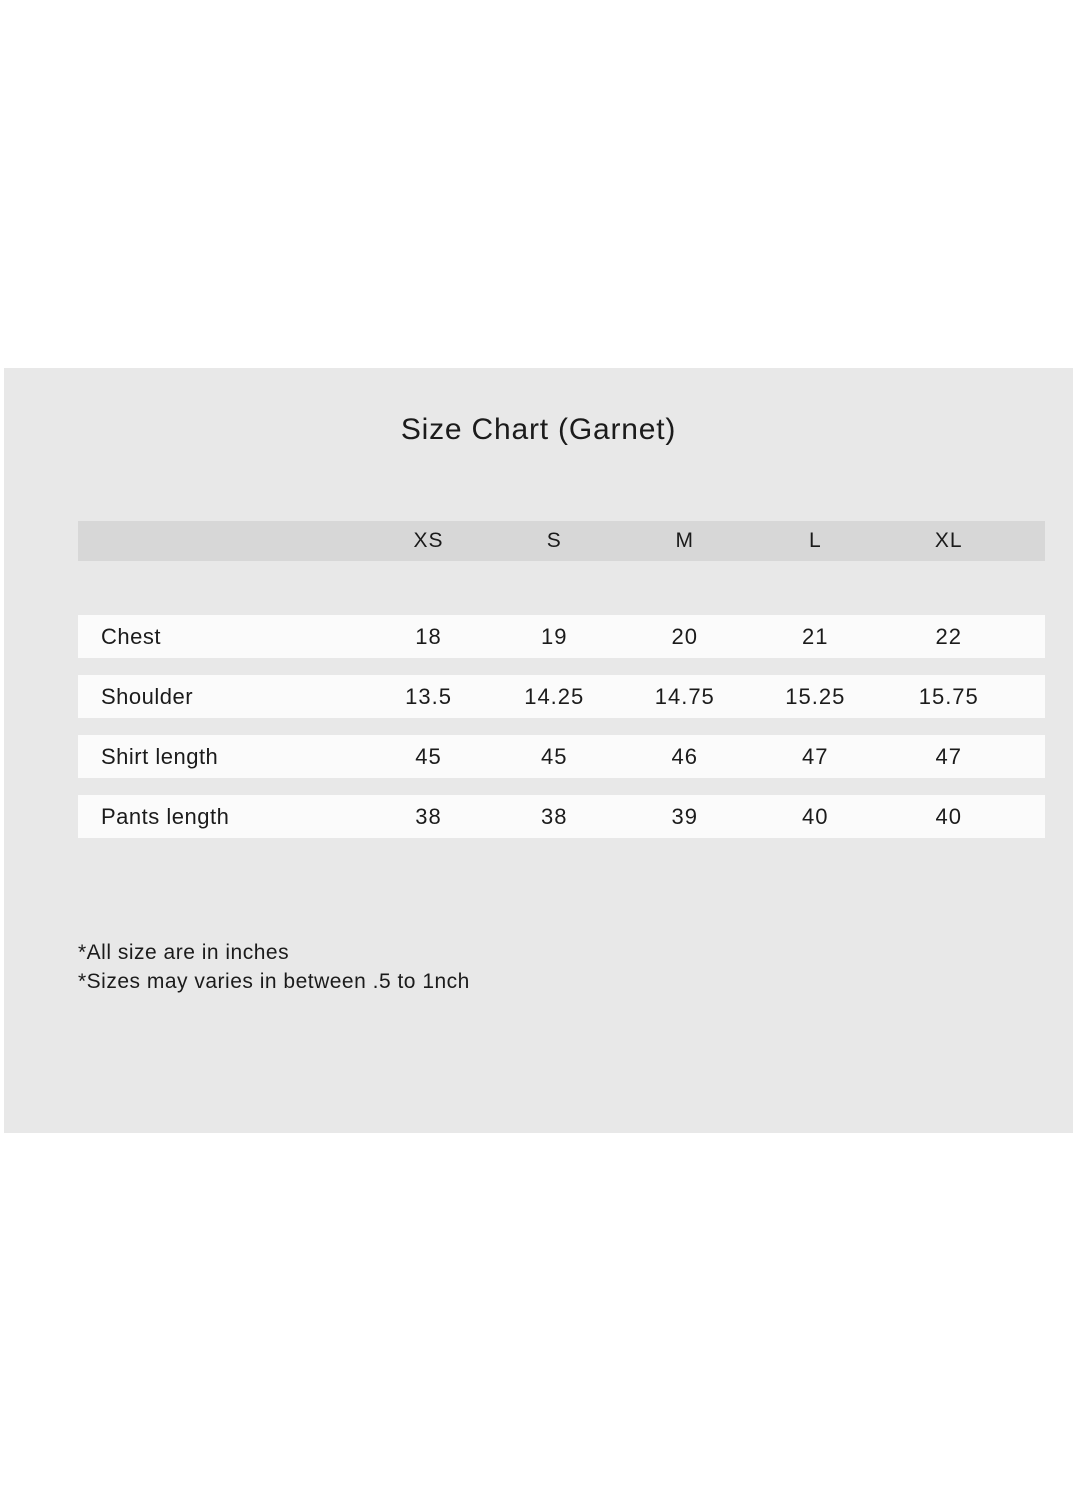  What do you see at coordinates (815, 636) in the screenshot?
I see `cell-value: 21` at bounding box center [815, 636].